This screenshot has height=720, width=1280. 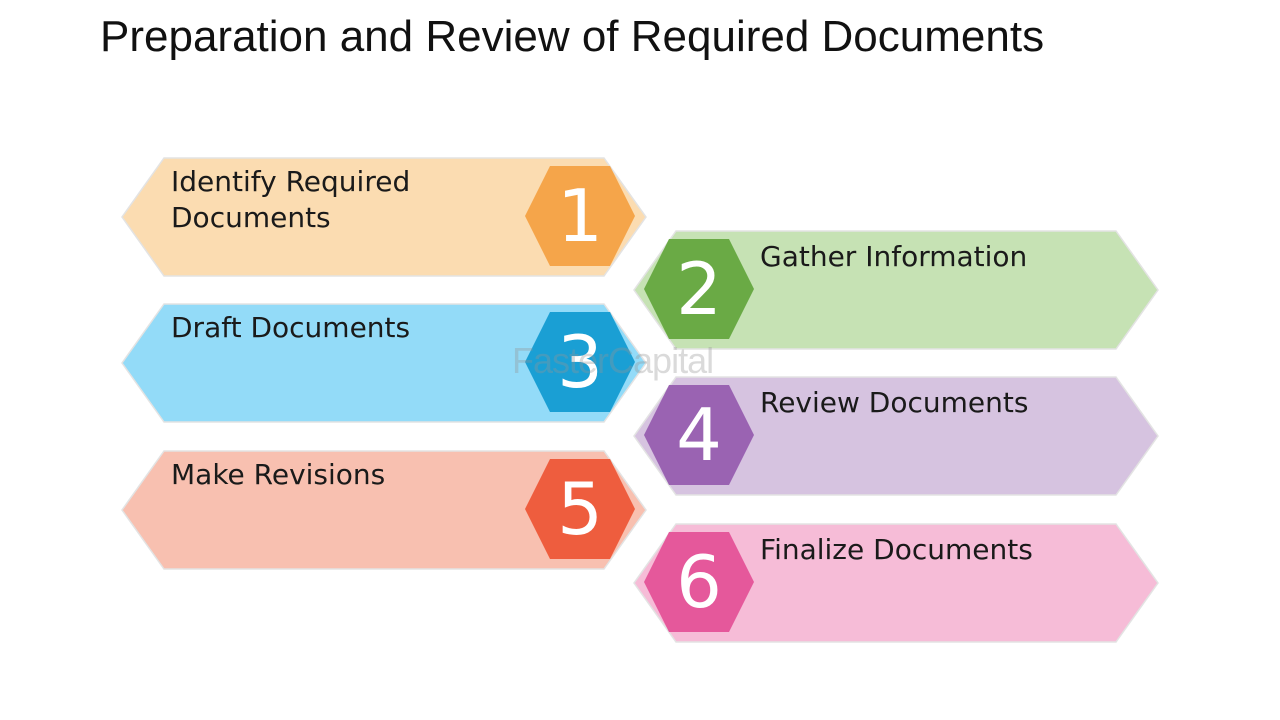 I want to click on step-4: Review Documents 4, so click(x=896, y=436).